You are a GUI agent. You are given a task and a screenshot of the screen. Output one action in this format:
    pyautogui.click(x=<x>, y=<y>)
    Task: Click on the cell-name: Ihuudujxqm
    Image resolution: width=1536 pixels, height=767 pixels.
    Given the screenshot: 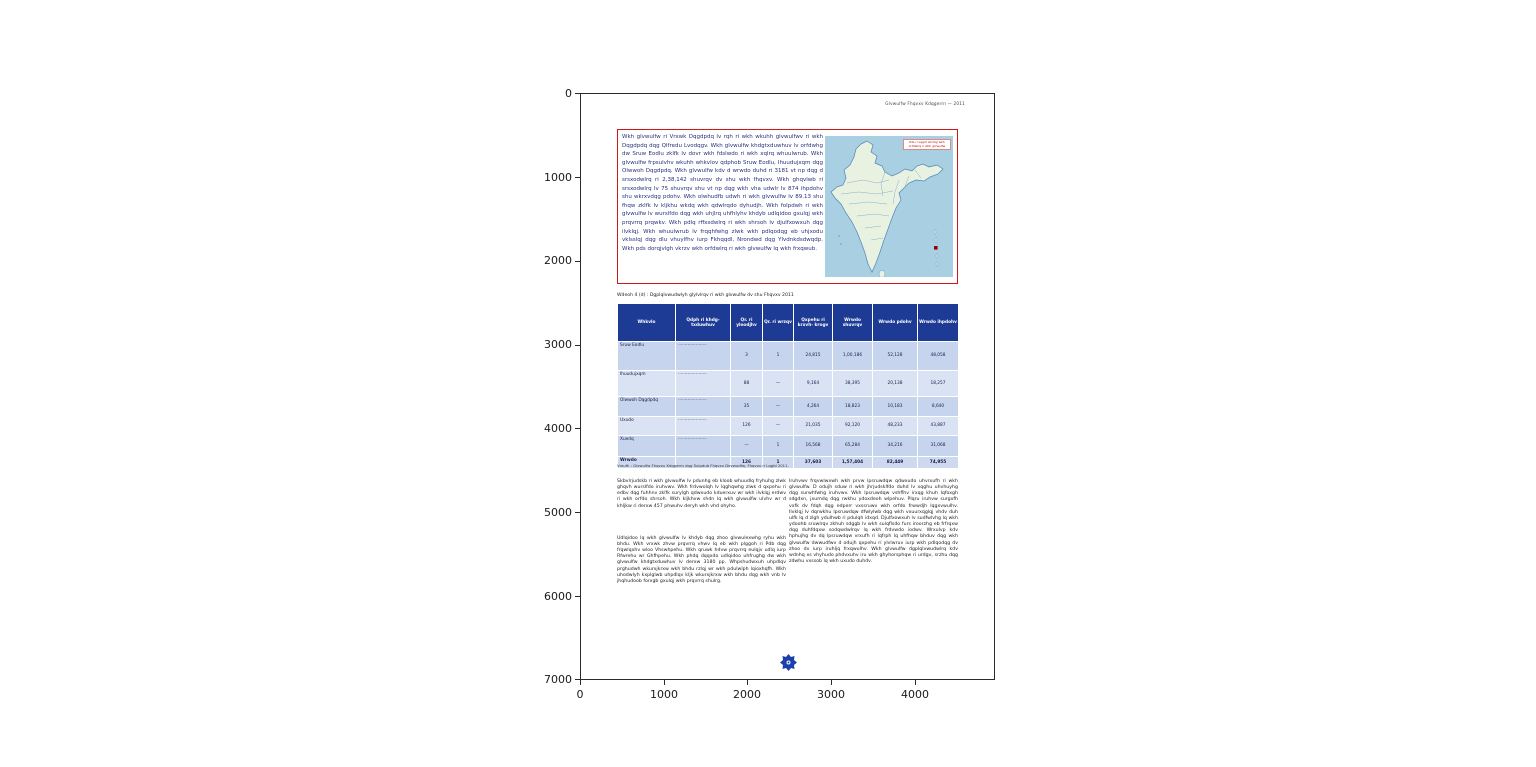 What is the action you would take?
    pyautogui.click(x=646, y=383)
    